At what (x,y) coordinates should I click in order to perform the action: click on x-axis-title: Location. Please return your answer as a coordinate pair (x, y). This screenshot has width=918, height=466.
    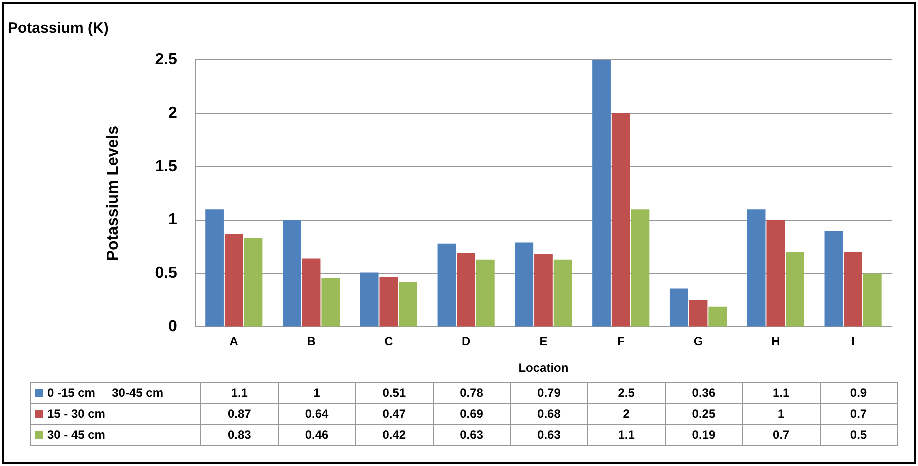
    Looking at the image, I should click on (543, 368).